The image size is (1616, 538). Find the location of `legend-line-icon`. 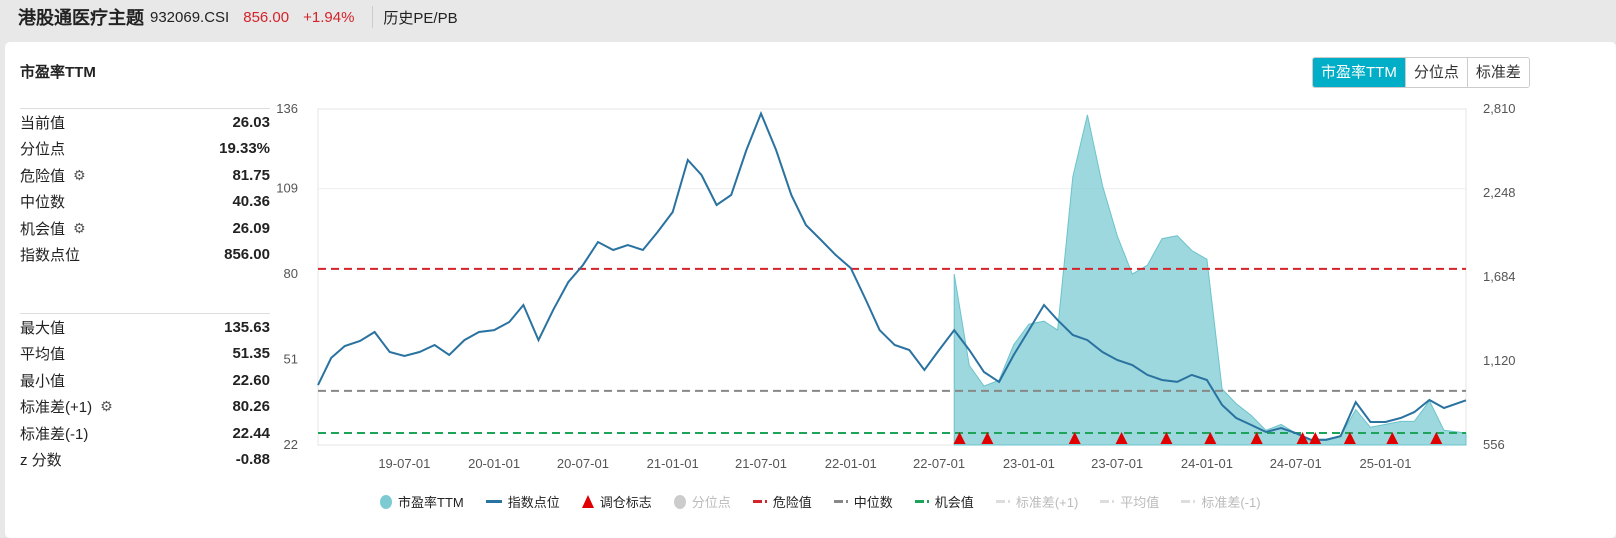

legend-line-icon is located at coordinates (493, 501).